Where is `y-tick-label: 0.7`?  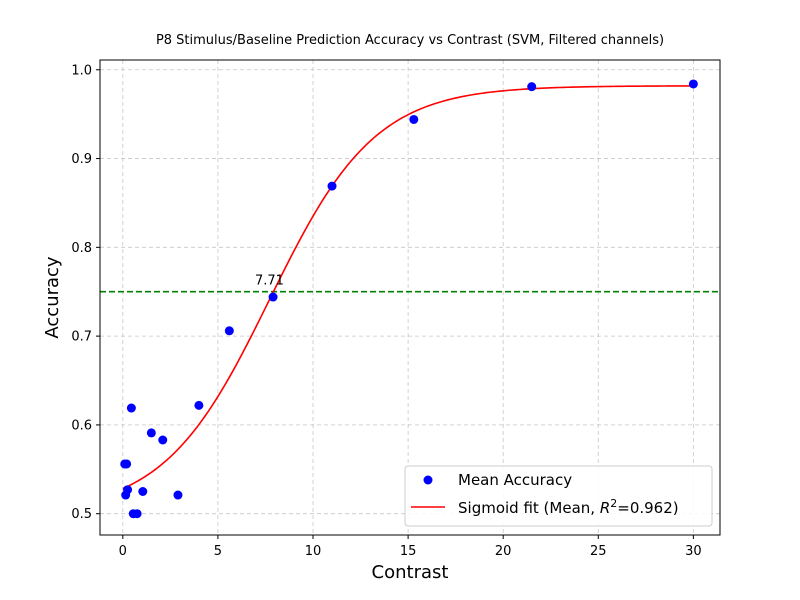 y-tick-label: 0.7 is located at coordinates (81, 337).